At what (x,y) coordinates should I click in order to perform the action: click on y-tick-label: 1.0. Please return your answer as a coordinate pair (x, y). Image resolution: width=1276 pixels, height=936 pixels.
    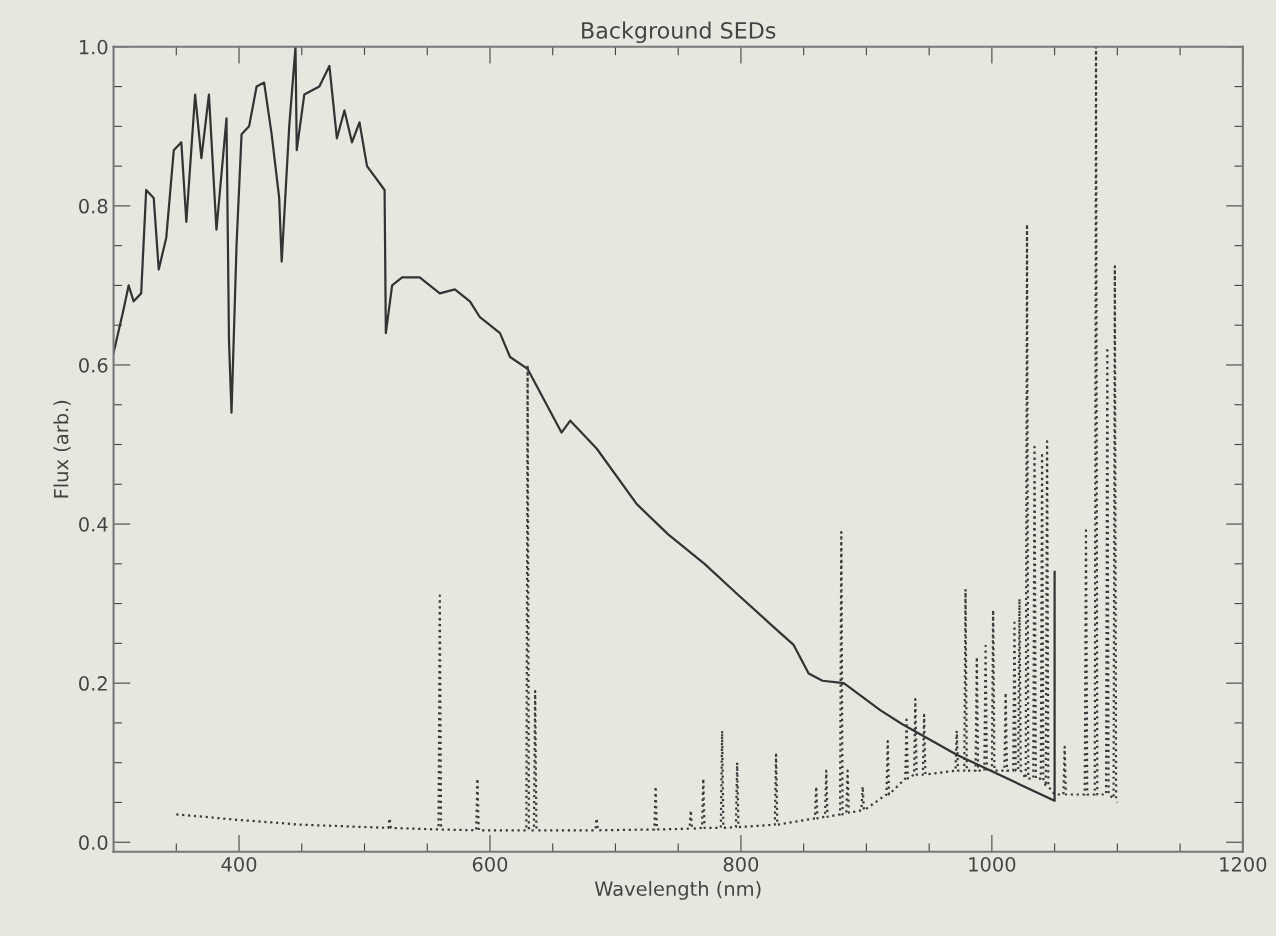
    Looking at the image, I should click on (93, 47).